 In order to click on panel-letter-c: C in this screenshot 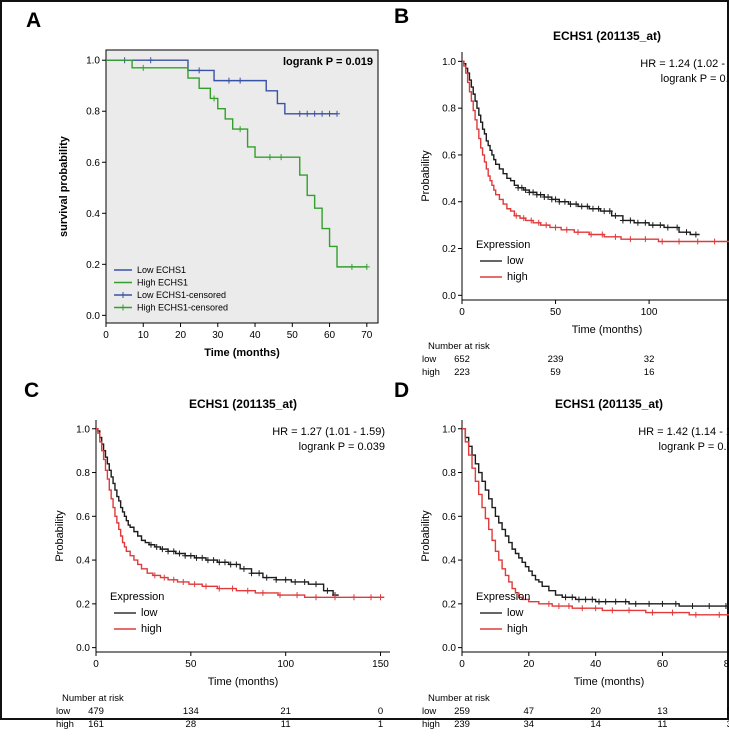, I will do `click(32, 390)`.